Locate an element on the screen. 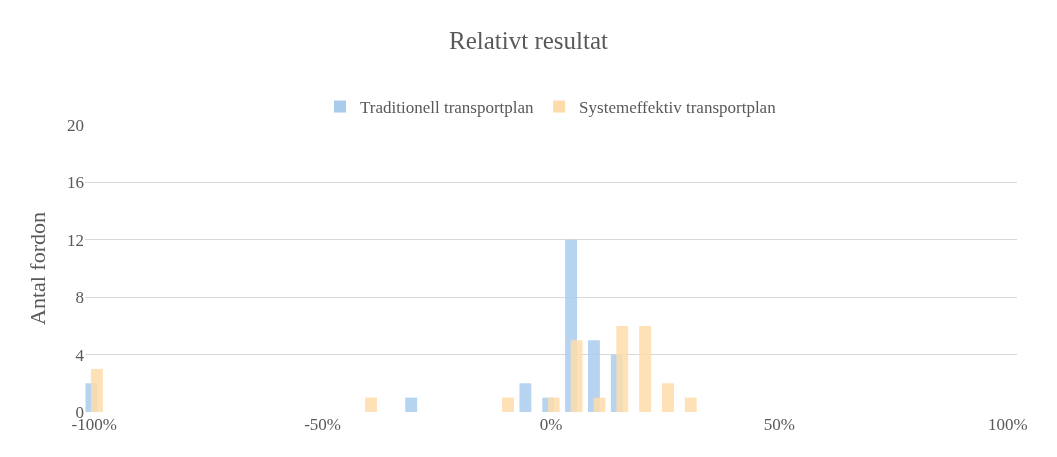 This screenshot has width=1057, height=457. x-tick-label: 50% is located at coordinates (779, 424).